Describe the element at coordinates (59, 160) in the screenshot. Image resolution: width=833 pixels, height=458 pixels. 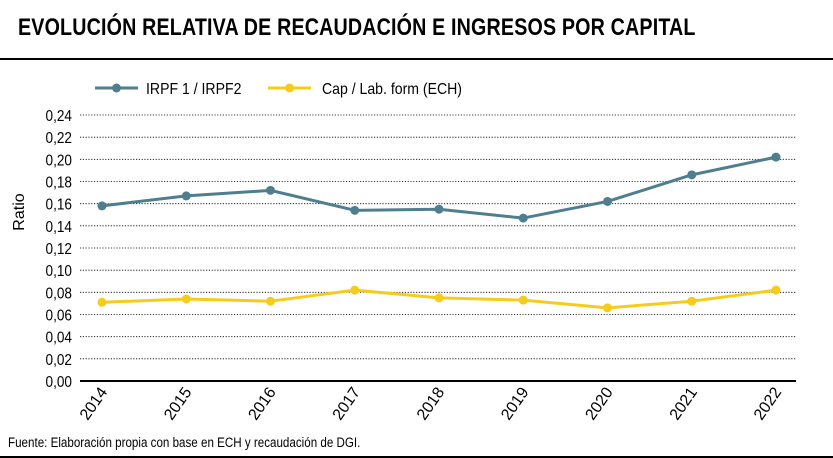
I see `y-tick-label: 0,20` at that location.